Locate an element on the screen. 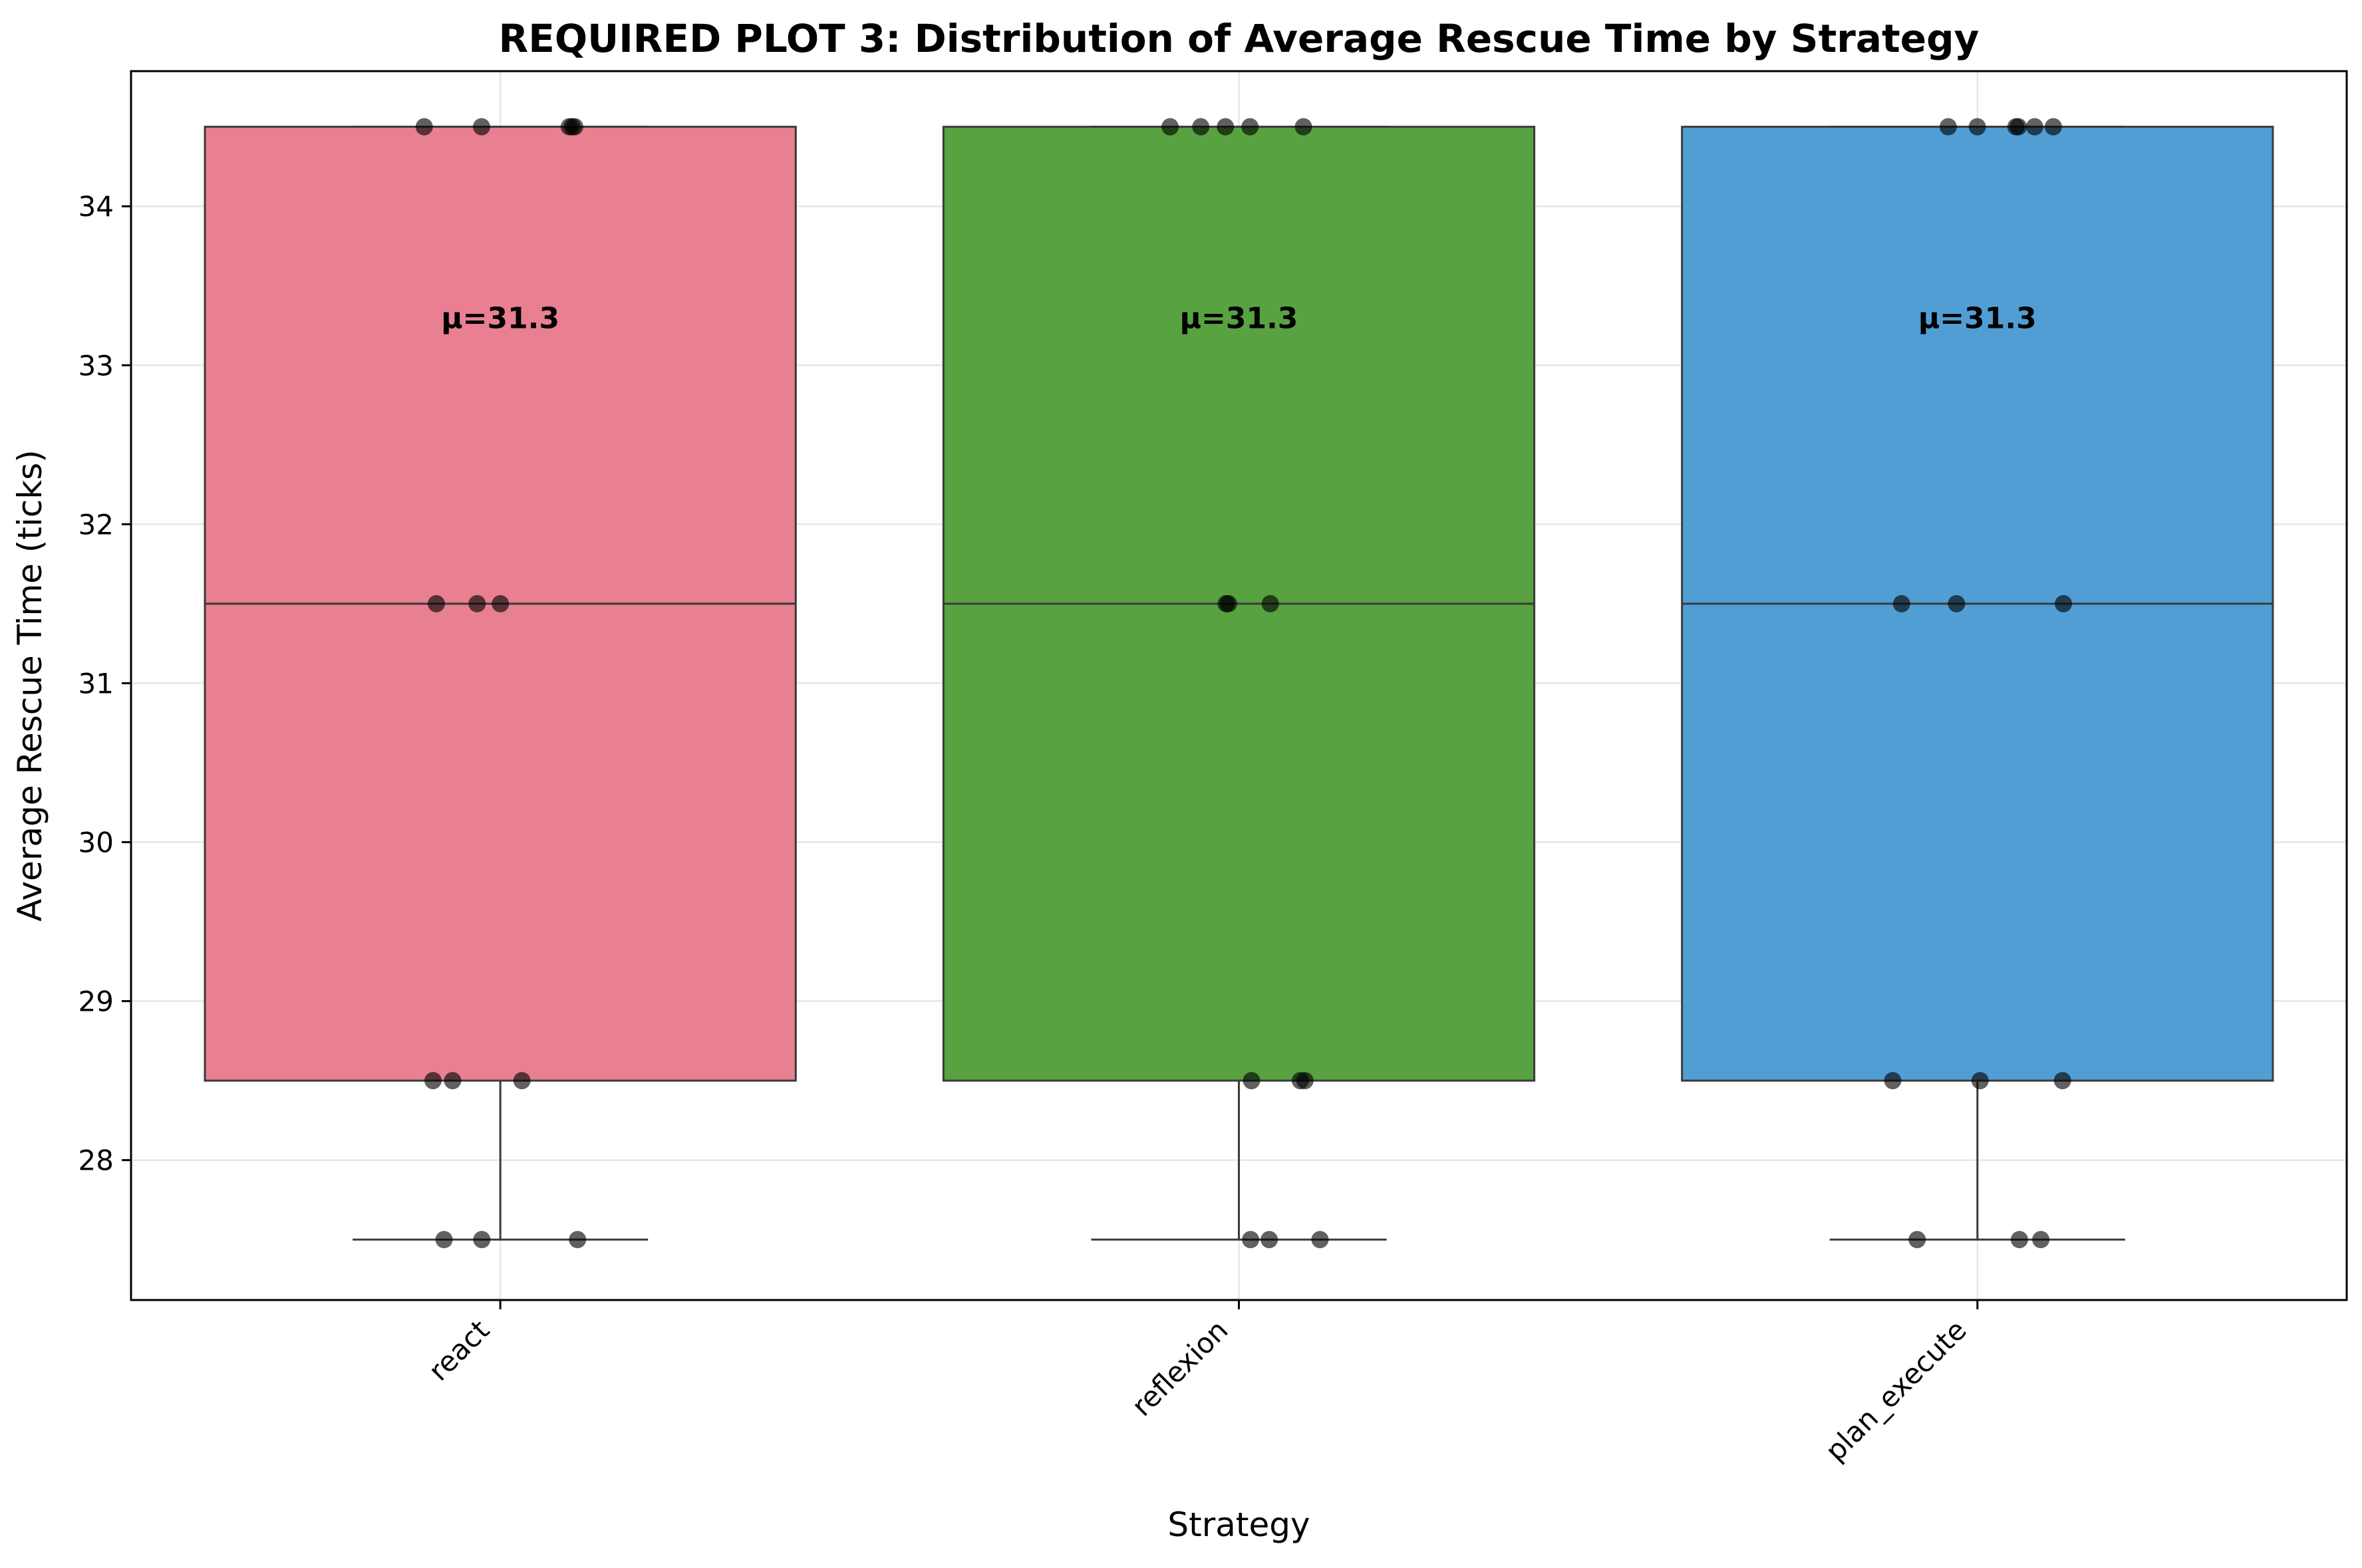 The image size is (2362, 1568). y-tick-label: 28 is located at coordinates (96, 1160).